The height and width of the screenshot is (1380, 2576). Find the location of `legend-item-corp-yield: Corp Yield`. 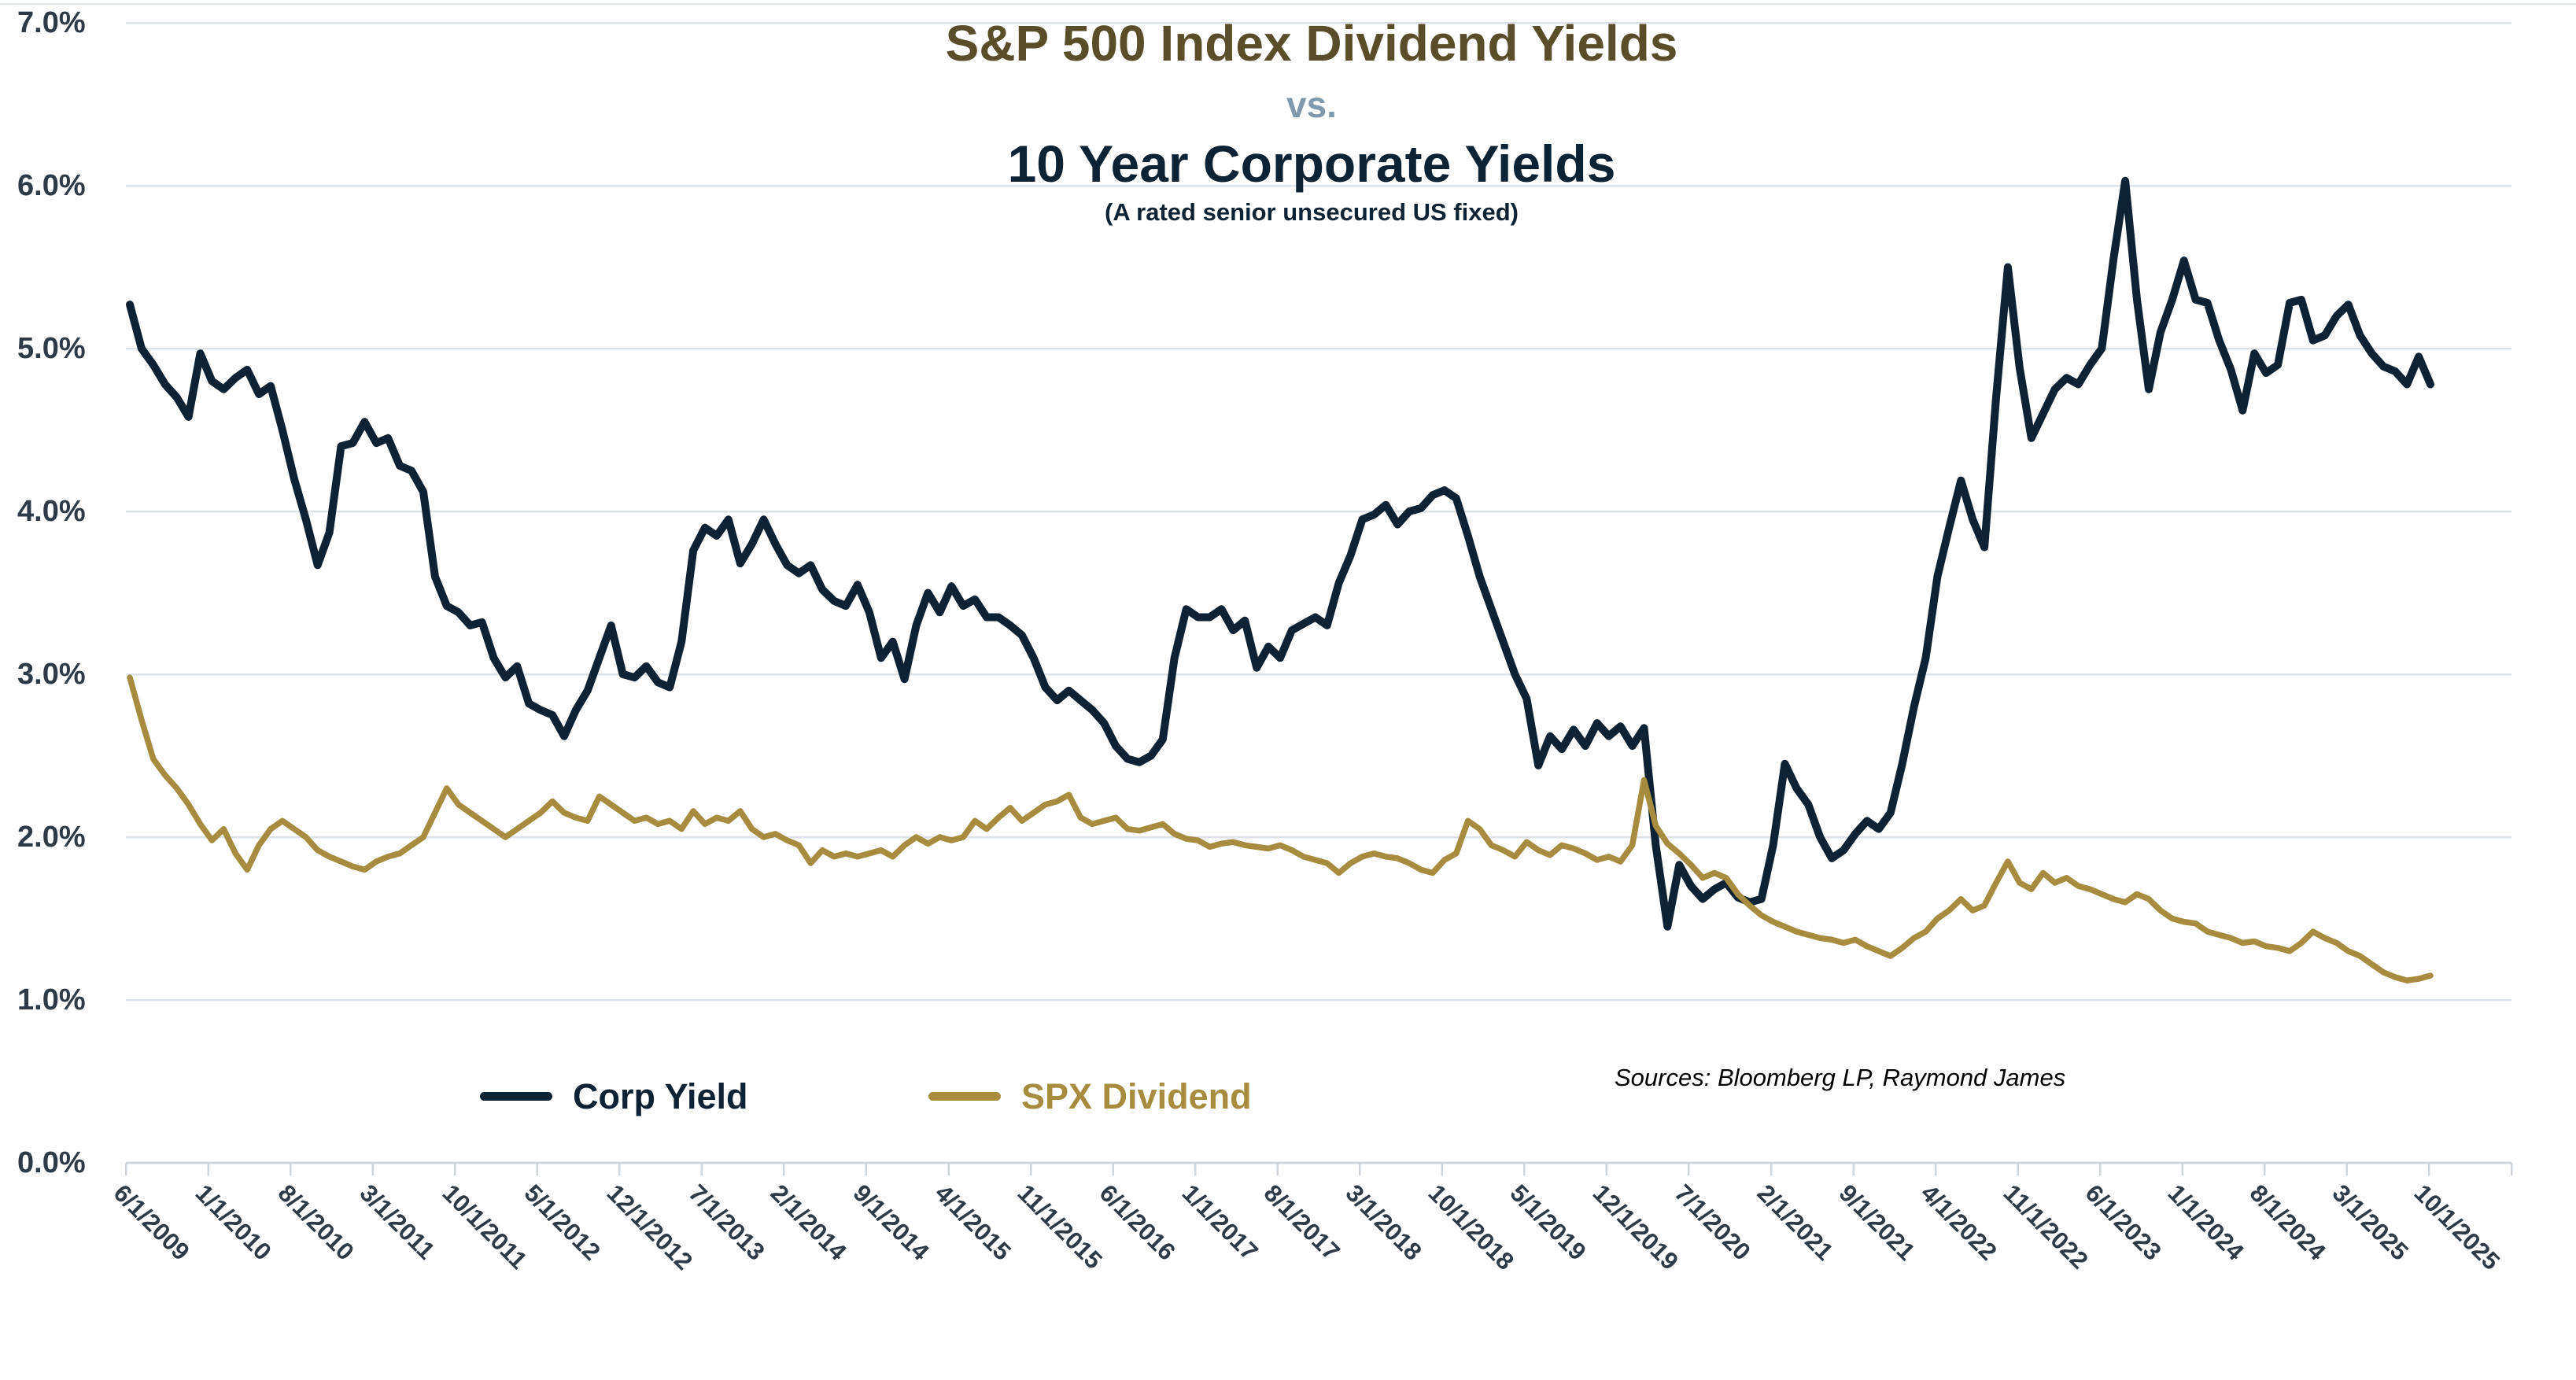

legend-item-corp-yield: Corp Yield is located at coordinates (614, 1096).